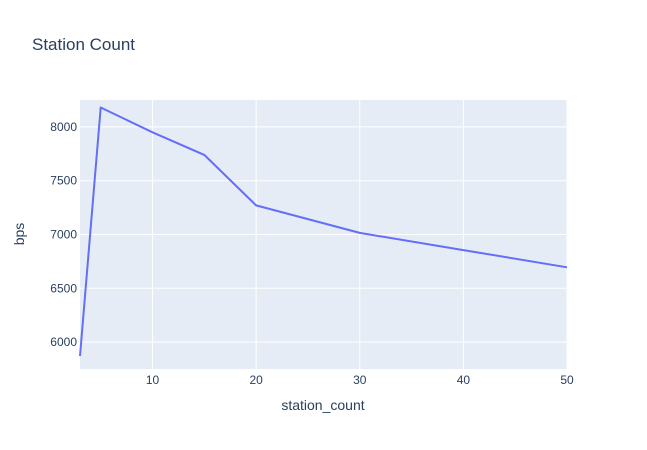 Image resolution: width=647 pixels, height=450 pixels. What do you see at coordinates (256, 380) in the screenshot?
I see `x-tick-label: 20` at bounding box center [256, 380].